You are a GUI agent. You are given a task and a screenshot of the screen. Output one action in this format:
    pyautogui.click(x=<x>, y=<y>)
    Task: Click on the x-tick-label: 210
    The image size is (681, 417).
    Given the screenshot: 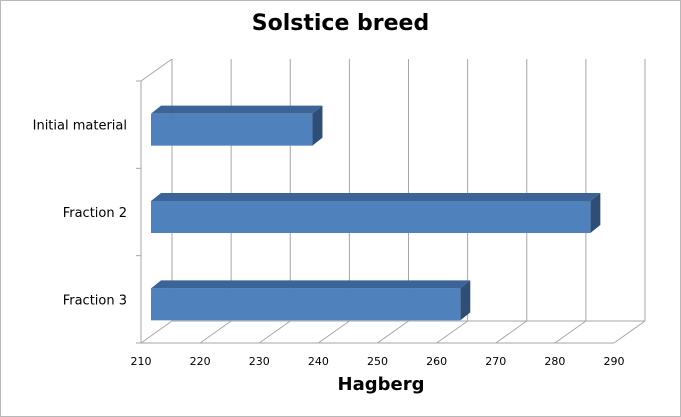 What is the action you would take?
    pyautogui.click(x=141, y=361)
    